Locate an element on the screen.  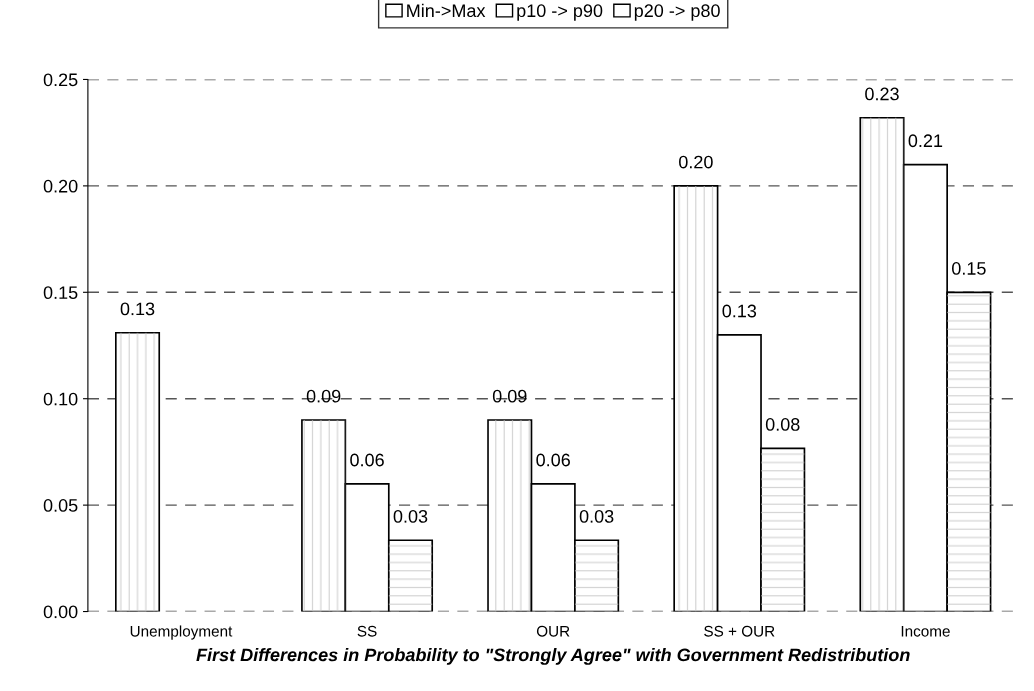
x-tick-label: SS is located at coordinates (367, 631).